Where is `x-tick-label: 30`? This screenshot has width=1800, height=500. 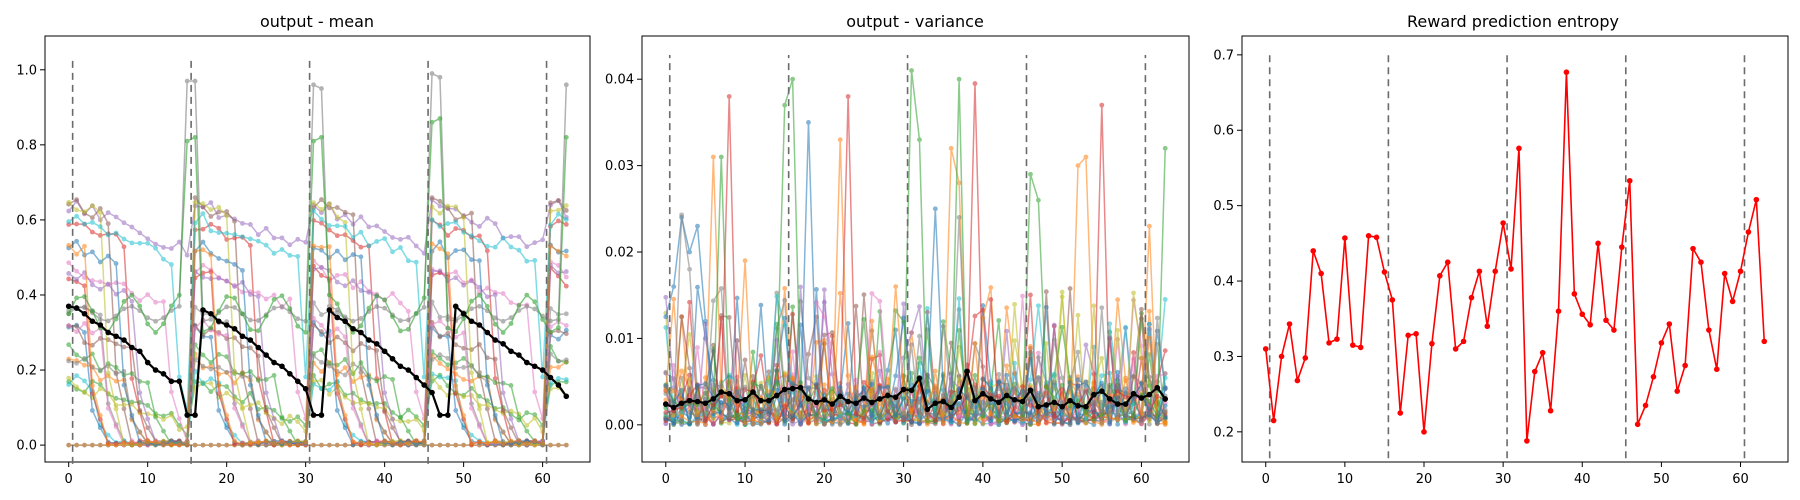
x-tick-label: 30 is located at coordinates (305, 479).